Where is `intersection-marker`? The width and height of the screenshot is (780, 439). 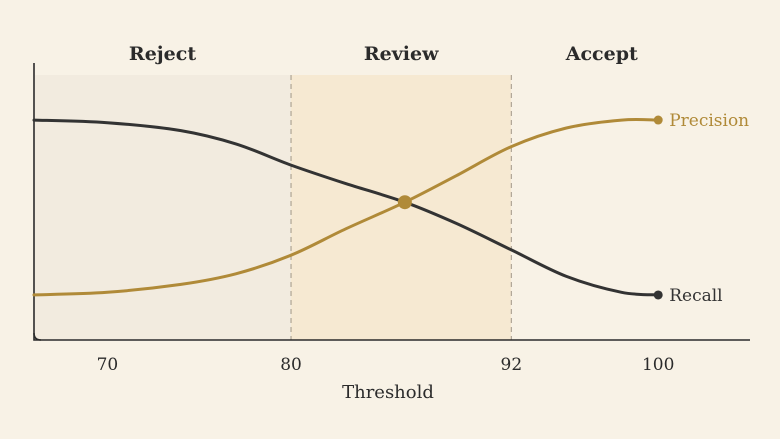
intersection-marker is located at coordinates (404, 202).